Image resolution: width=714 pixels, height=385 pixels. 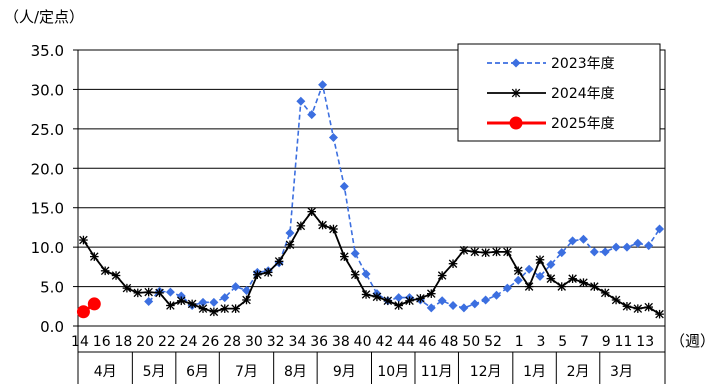 I want to click on month-label: 3月, so click(x=621, y=372).